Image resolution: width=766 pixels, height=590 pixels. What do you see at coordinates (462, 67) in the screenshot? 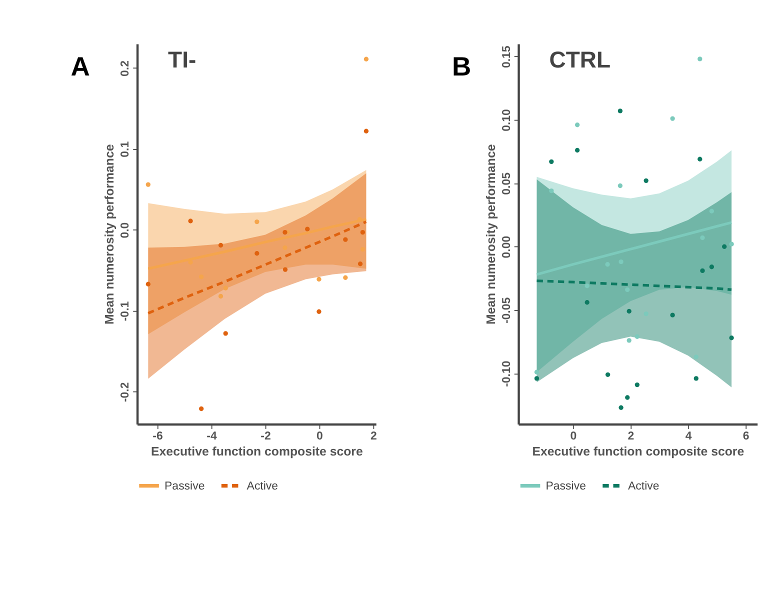
I see `text: B` at bounding box center [462, 67].